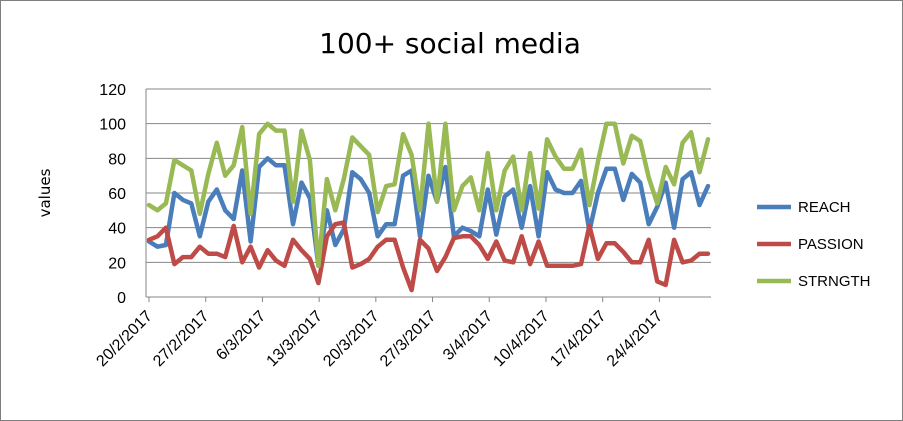 The height and width of the screenshot is (421, 903). Describe the element at coordinates (117, 159) in the screenshot. I see `y-tick-label: 80` at that location.